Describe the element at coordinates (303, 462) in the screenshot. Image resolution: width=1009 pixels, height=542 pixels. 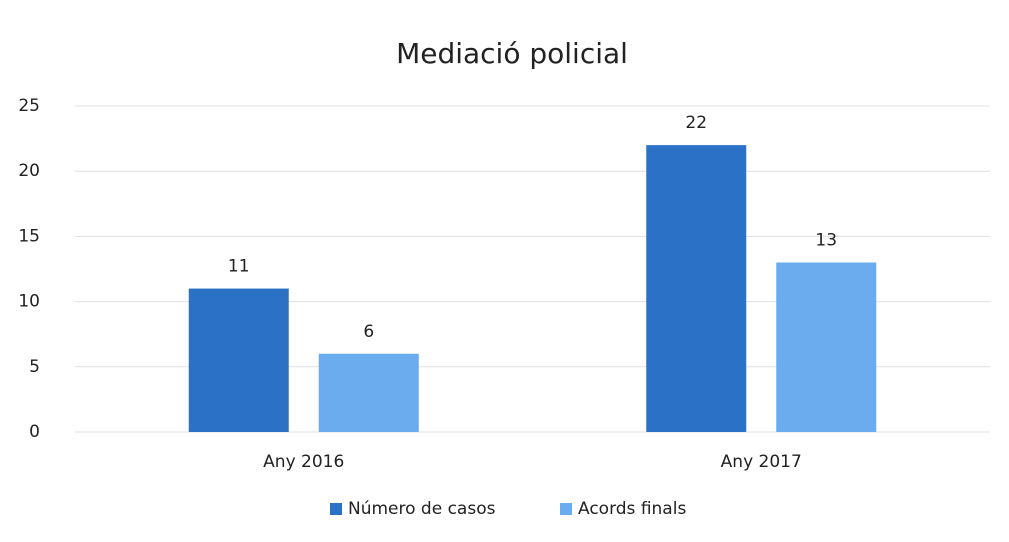
I see `x-tick-label: Any 2016` at that location.